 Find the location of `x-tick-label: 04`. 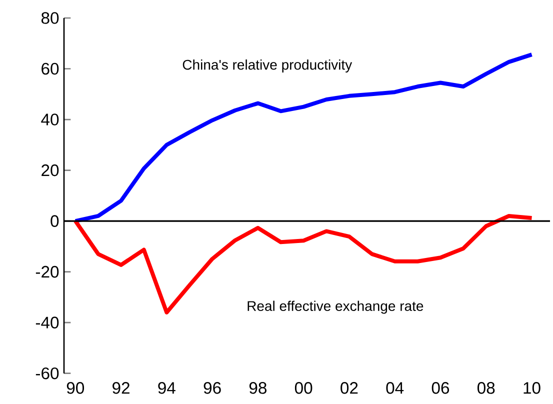

x-tick-label: 04 is located at coordinates (395, 388).